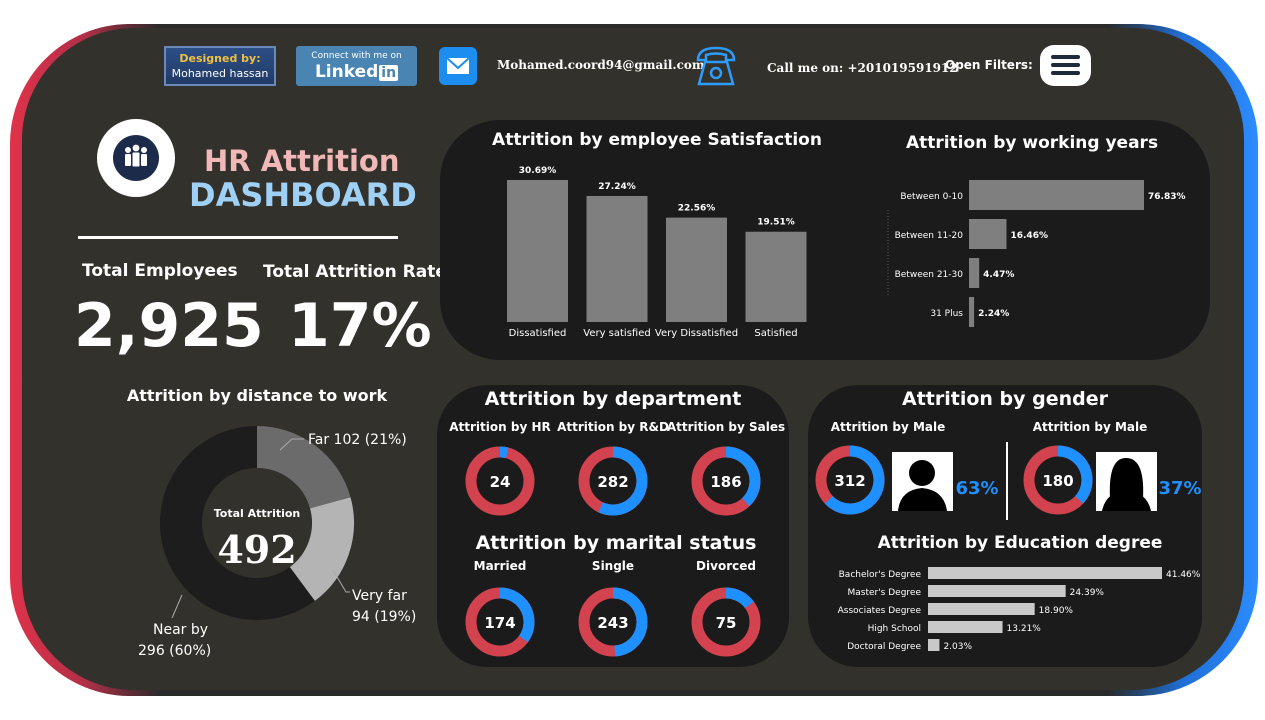  Describe the element at coordinates (538, 171) in the screenshot. I see `satisfaction-bar-label: 30.69%` at that location.